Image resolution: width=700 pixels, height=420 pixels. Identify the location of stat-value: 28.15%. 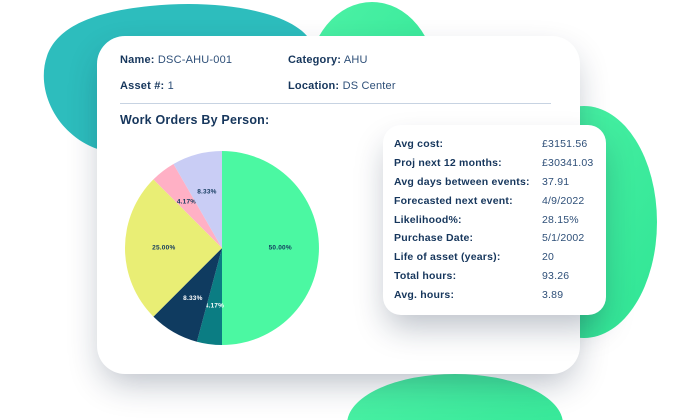
(560, 219).